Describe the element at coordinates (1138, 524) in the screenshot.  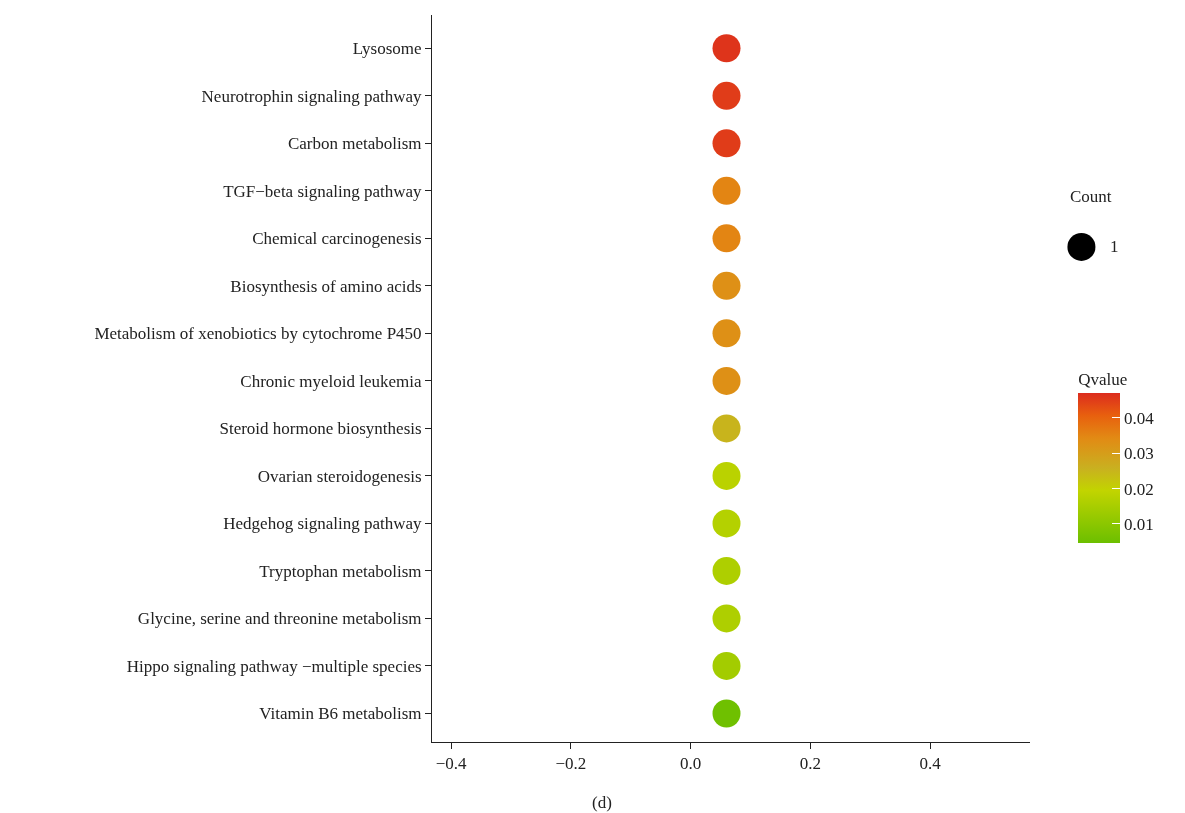
I see `color-bar-label: 0.01` at that location.